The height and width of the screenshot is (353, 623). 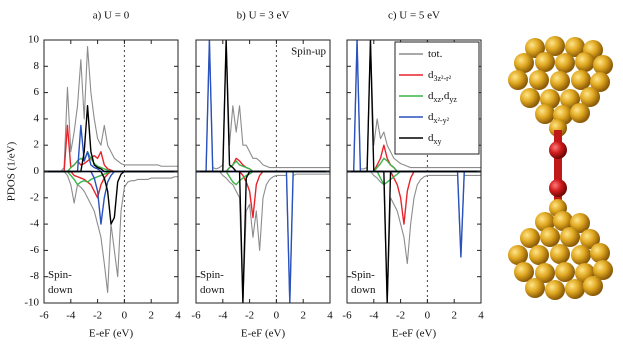 I want to click on y-tick-label: 4, so click(x=37, y=118).